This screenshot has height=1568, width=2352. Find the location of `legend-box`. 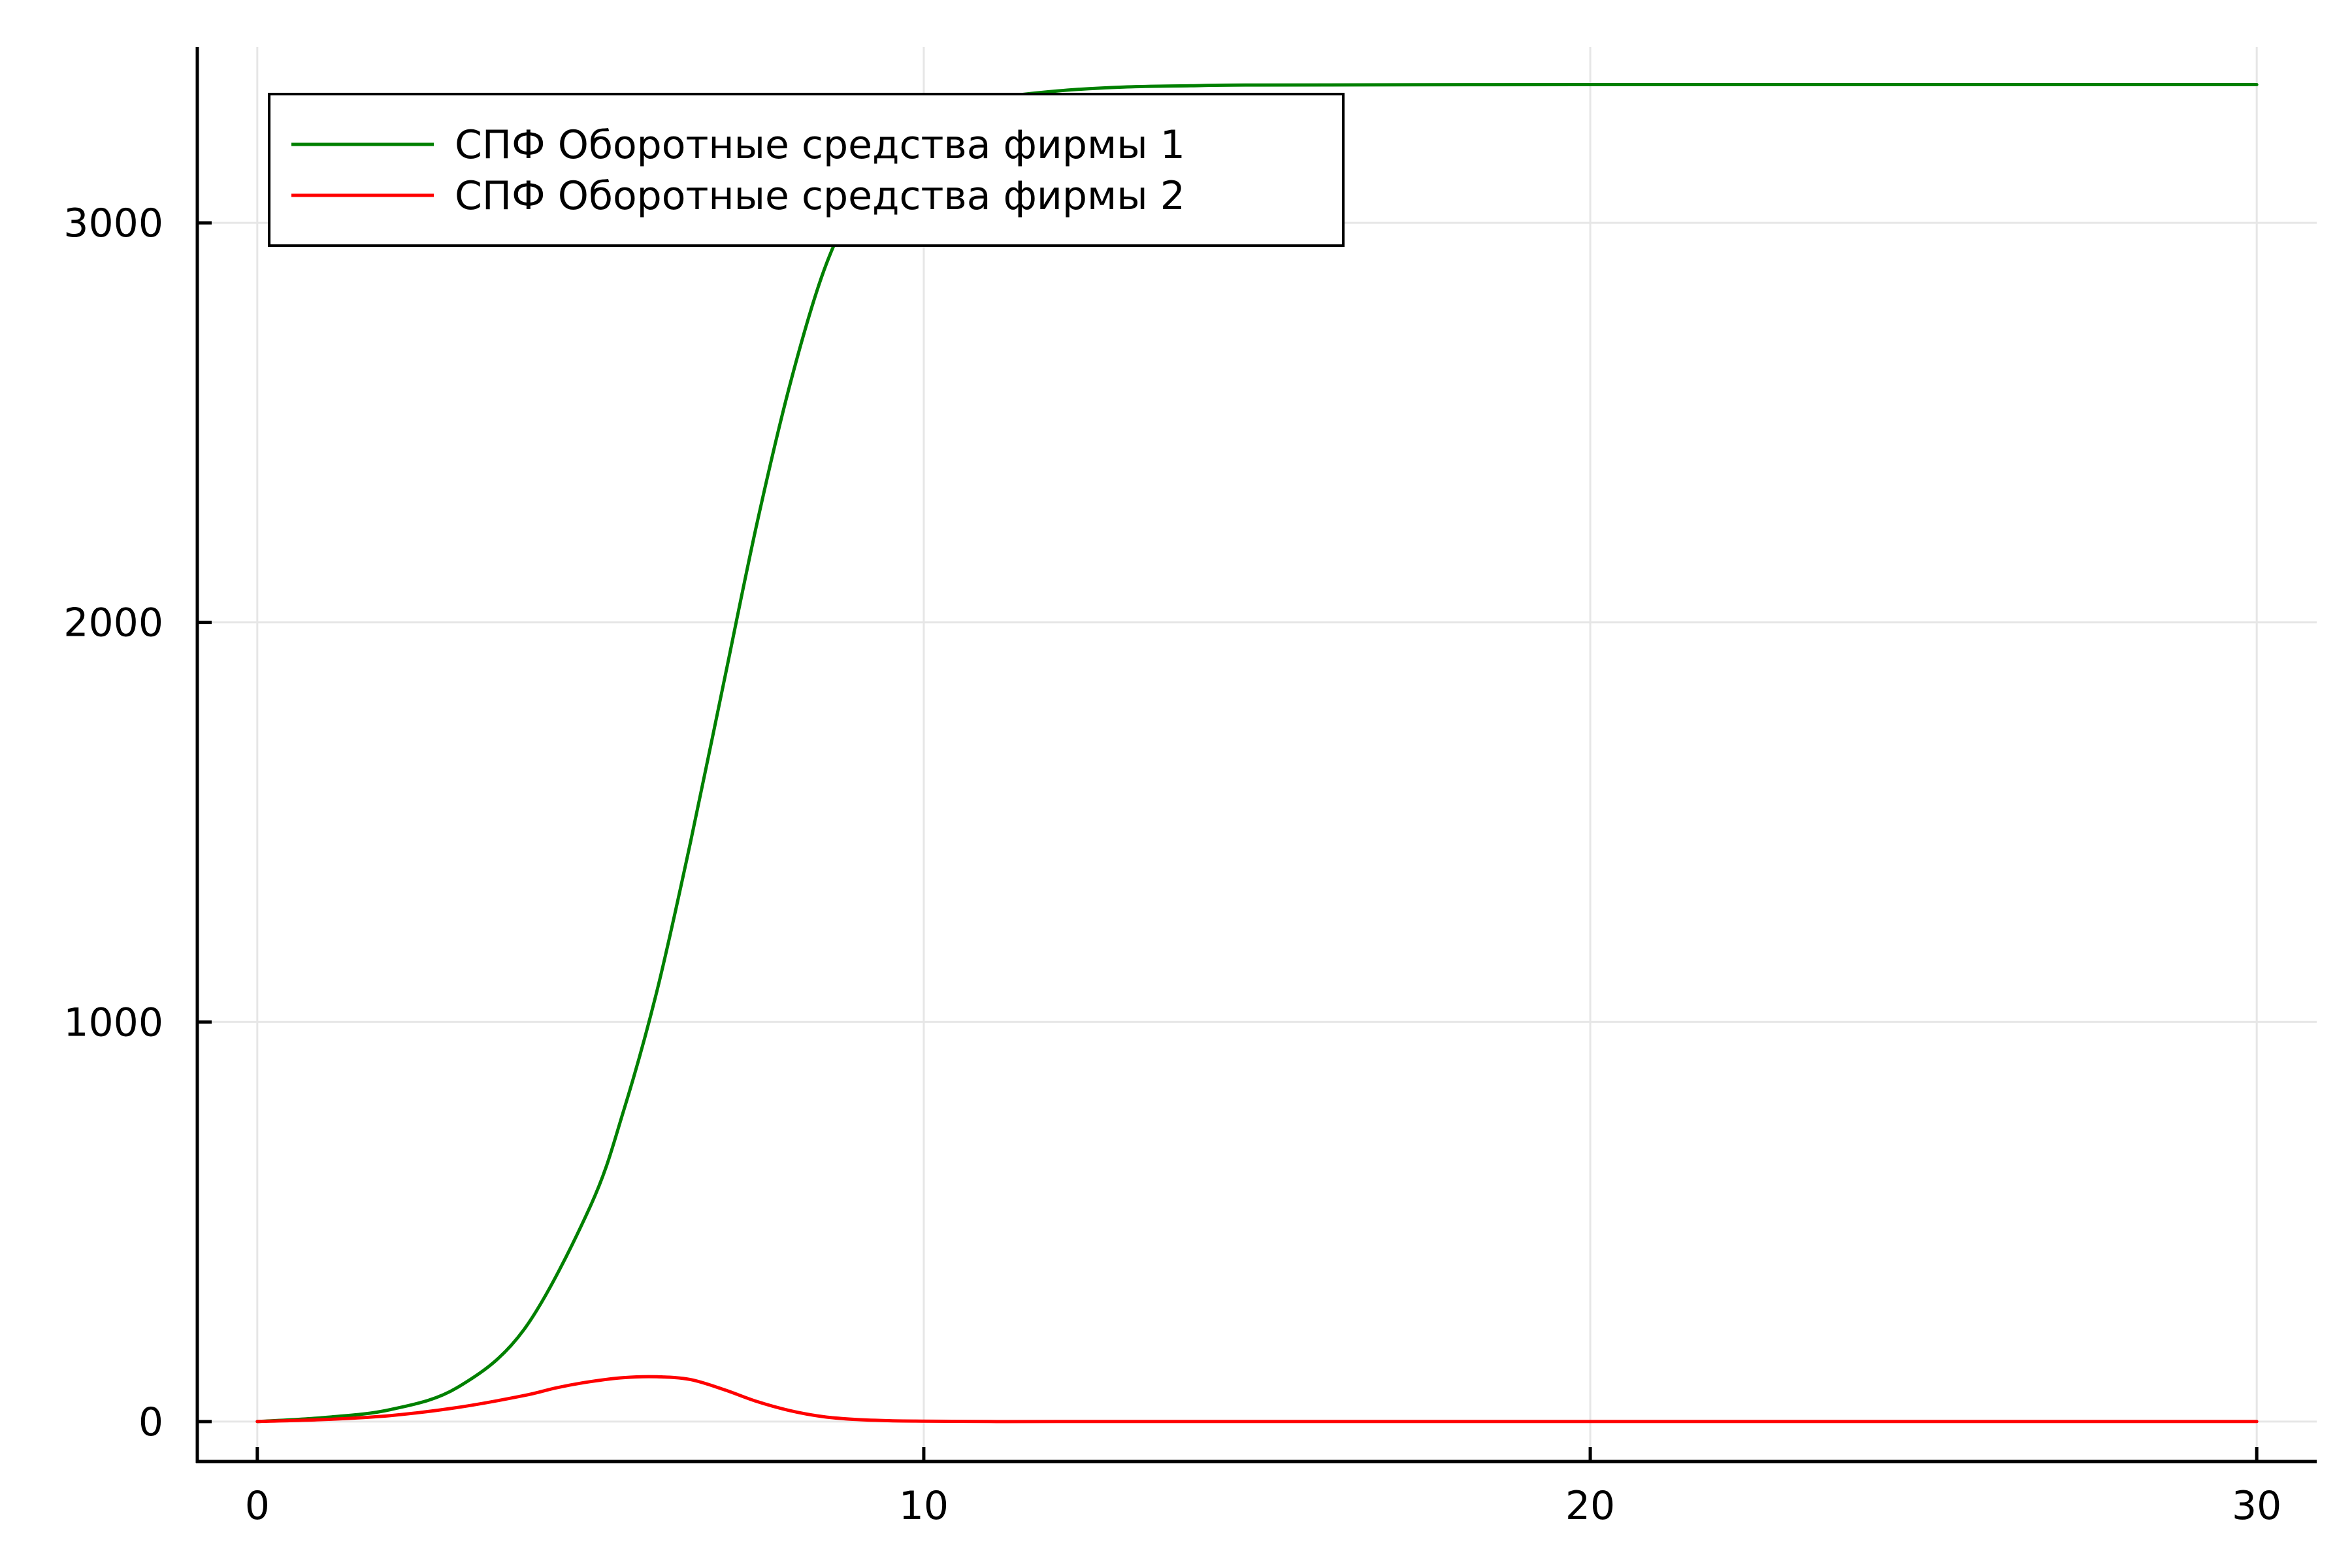

legend-box is located at coordinates (806, 170).